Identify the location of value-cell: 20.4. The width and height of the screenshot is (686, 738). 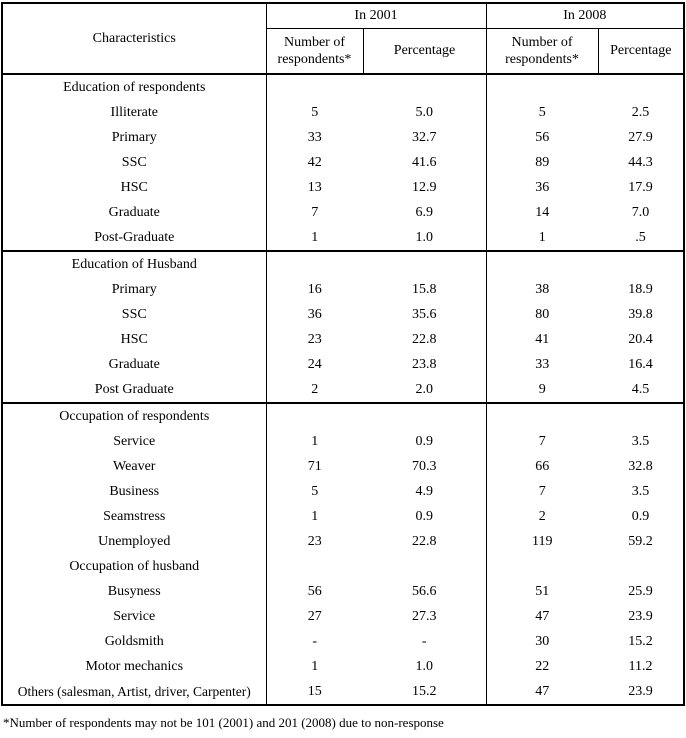
(640, 339).